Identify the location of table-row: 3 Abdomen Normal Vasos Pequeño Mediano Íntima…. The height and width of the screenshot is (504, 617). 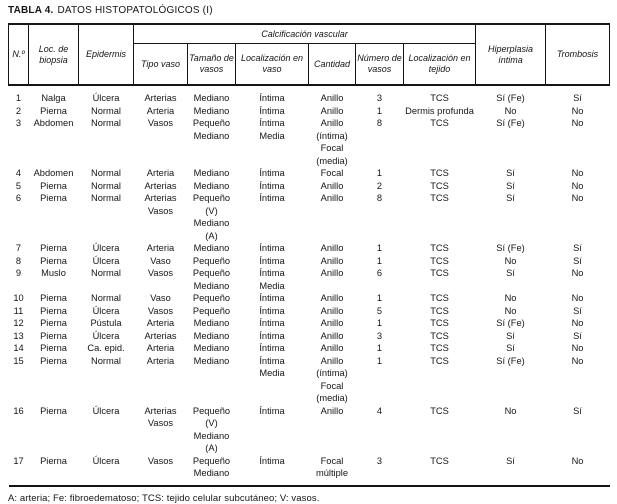
(309, 142).